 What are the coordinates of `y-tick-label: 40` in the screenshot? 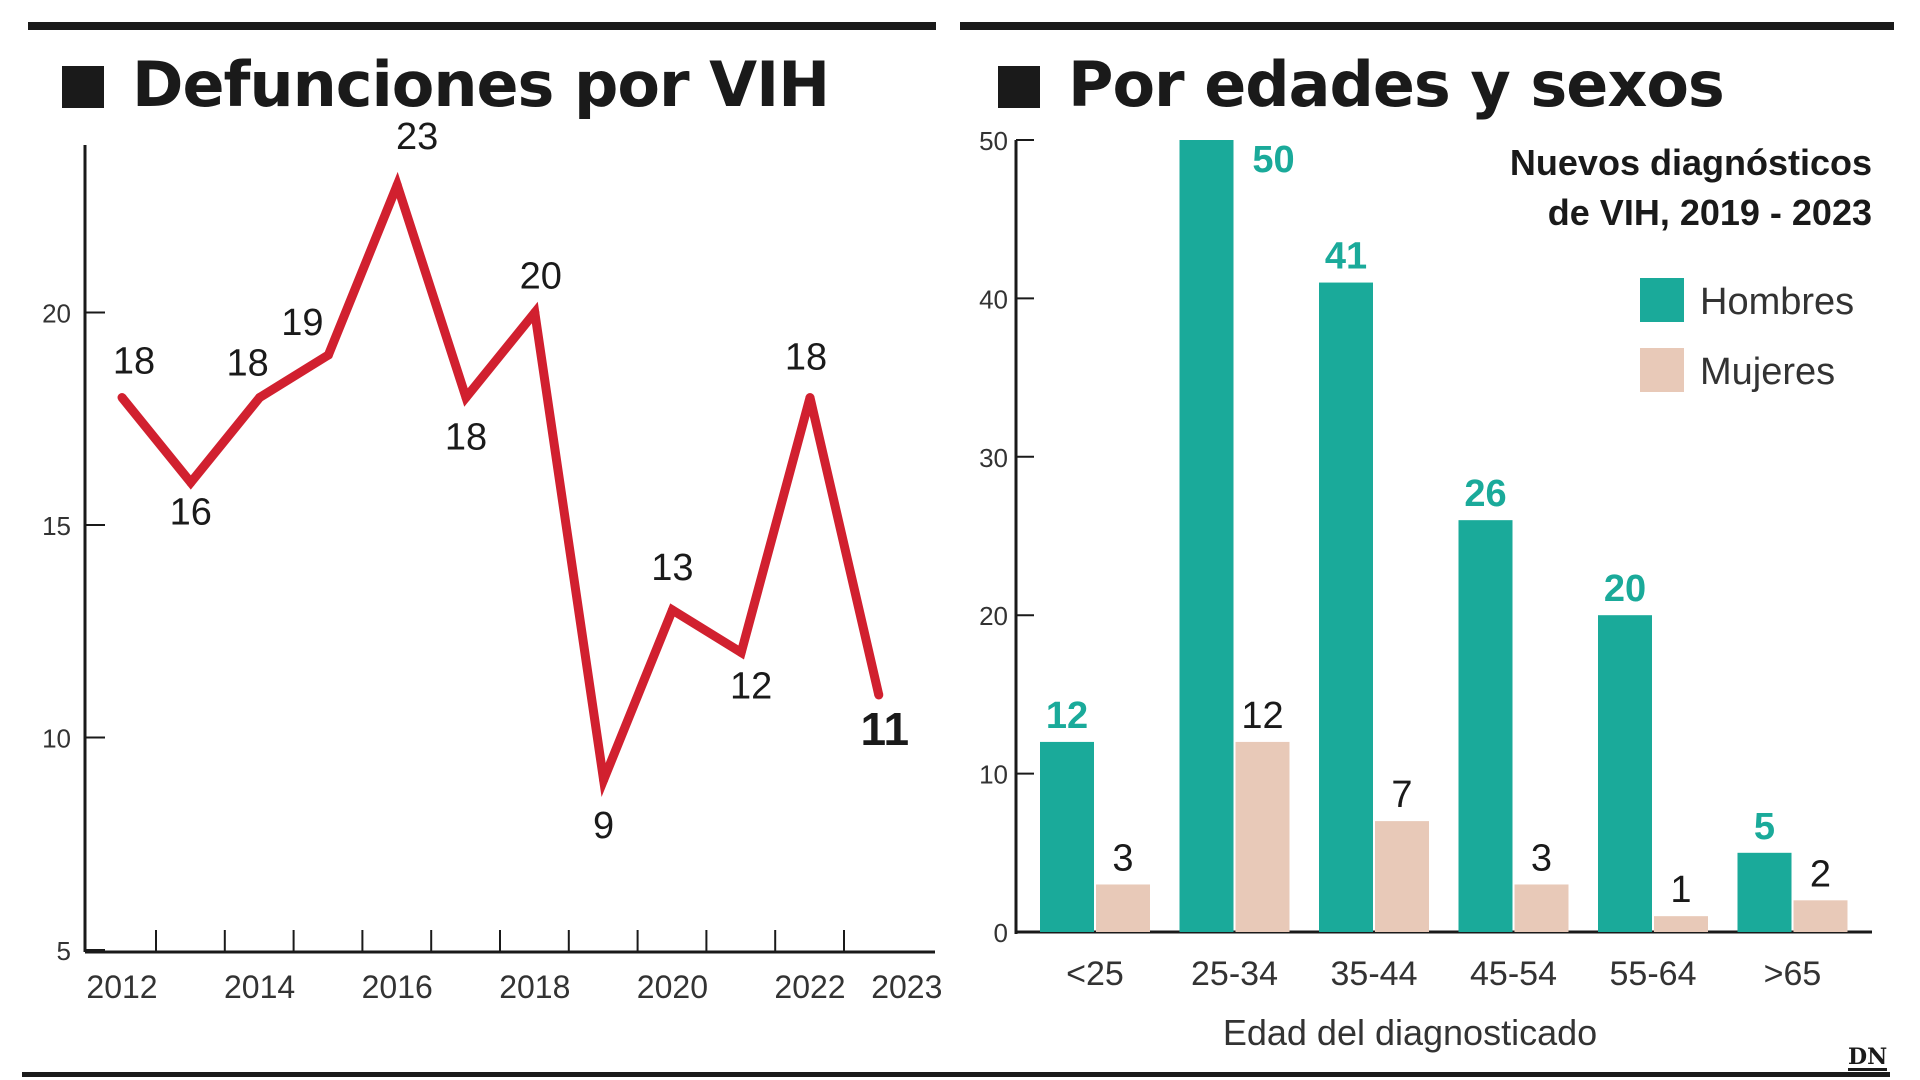 It's located at (993, 299).